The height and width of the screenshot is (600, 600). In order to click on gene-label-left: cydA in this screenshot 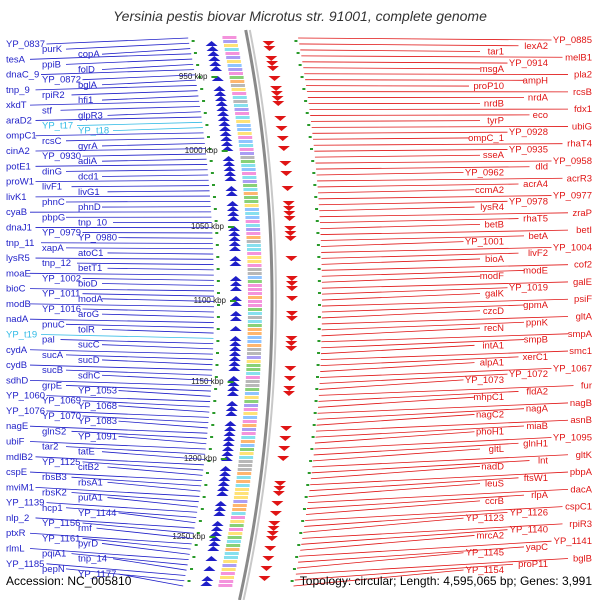, I will do `click(17, 350)`.